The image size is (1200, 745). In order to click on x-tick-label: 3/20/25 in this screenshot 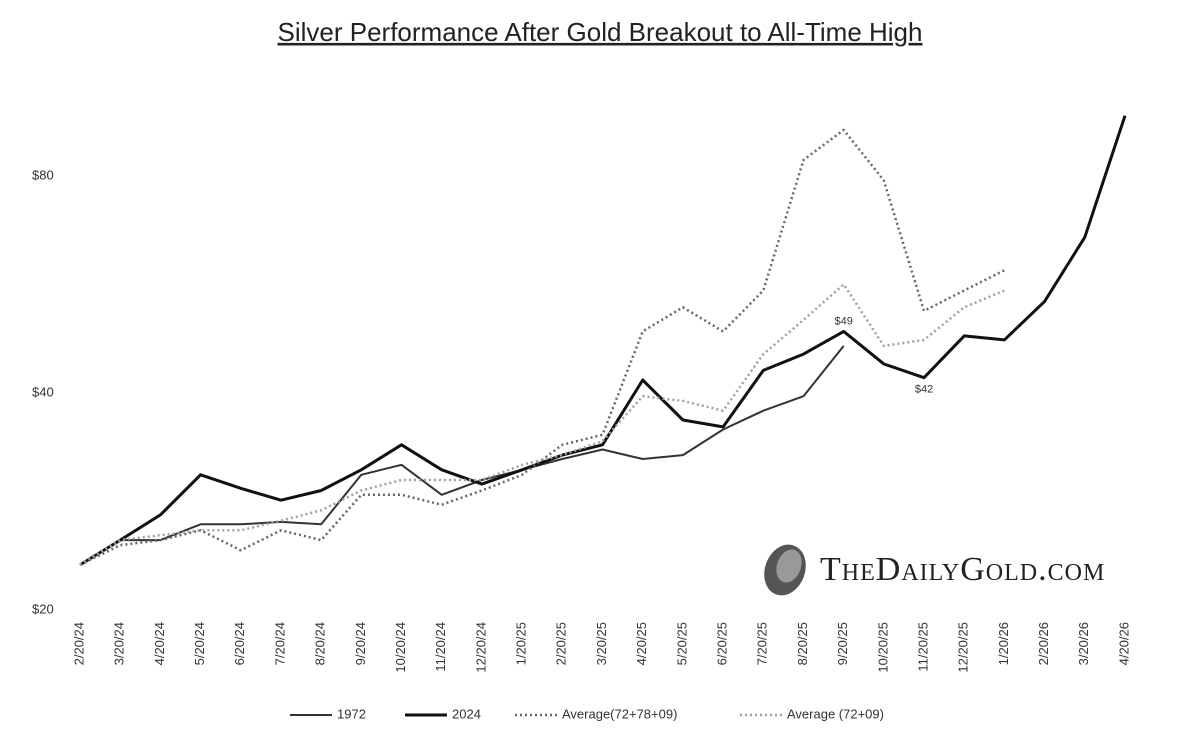, I will do `click(601, 643)`.